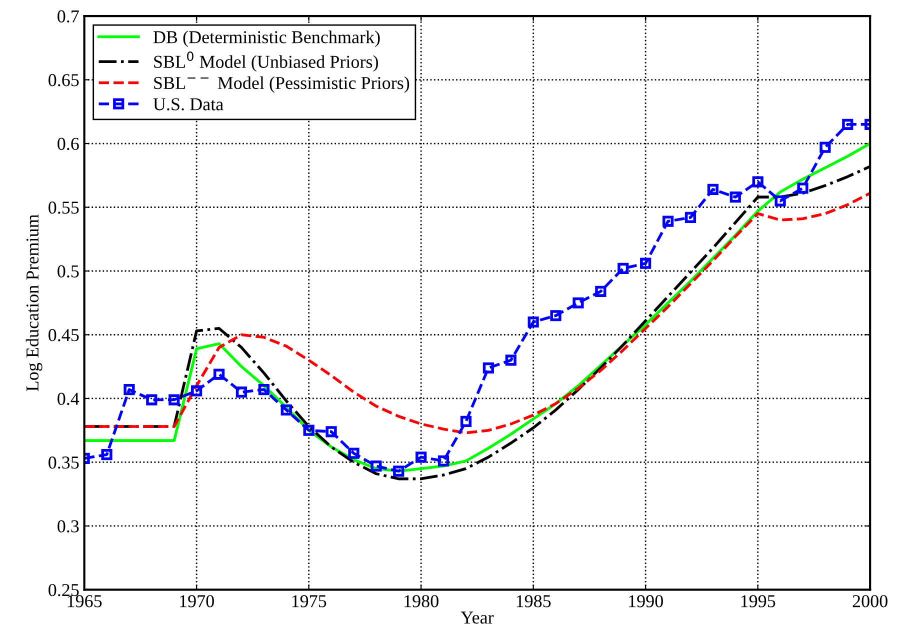  I want to click on legend-label: U.S. Data, so click(188, 104).